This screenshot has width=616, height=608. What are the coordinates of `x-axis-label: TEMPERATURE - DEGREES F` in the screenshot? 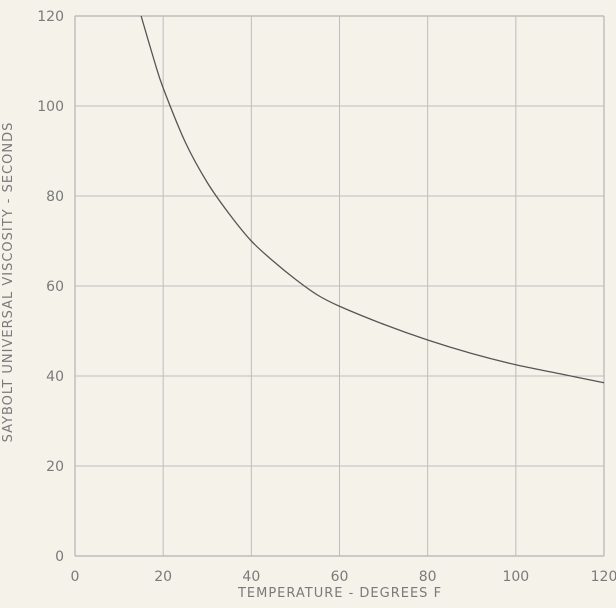 It's located at (339, 593).